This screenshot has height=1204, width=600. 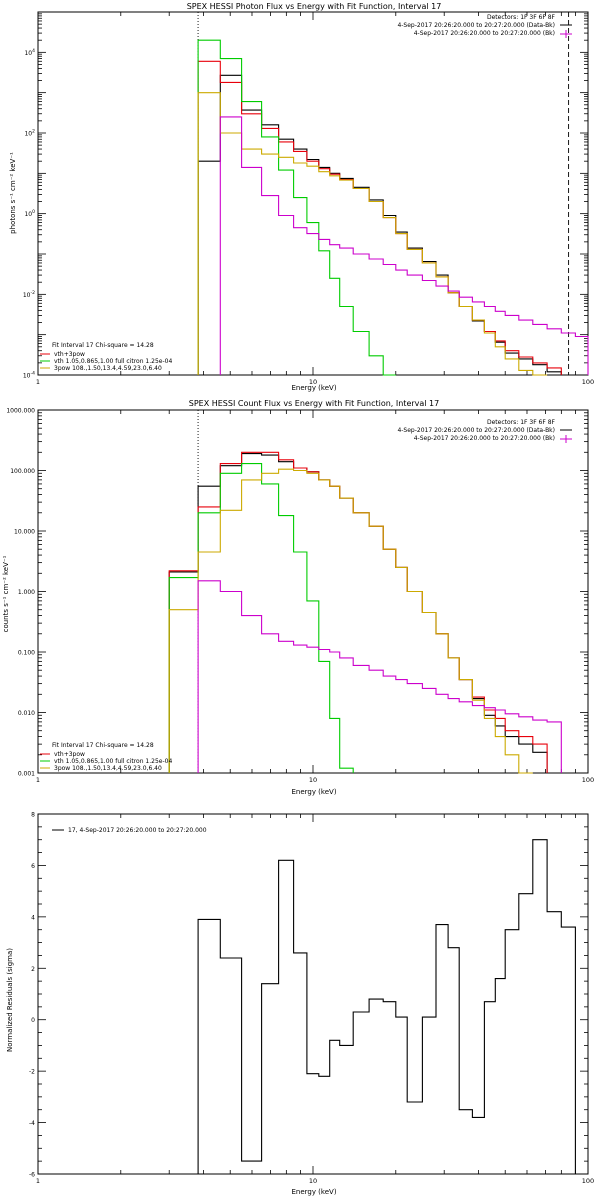 I want to click on photon-flux-y-tick-label: 10⁻⁴, so click(x=29, y=375).